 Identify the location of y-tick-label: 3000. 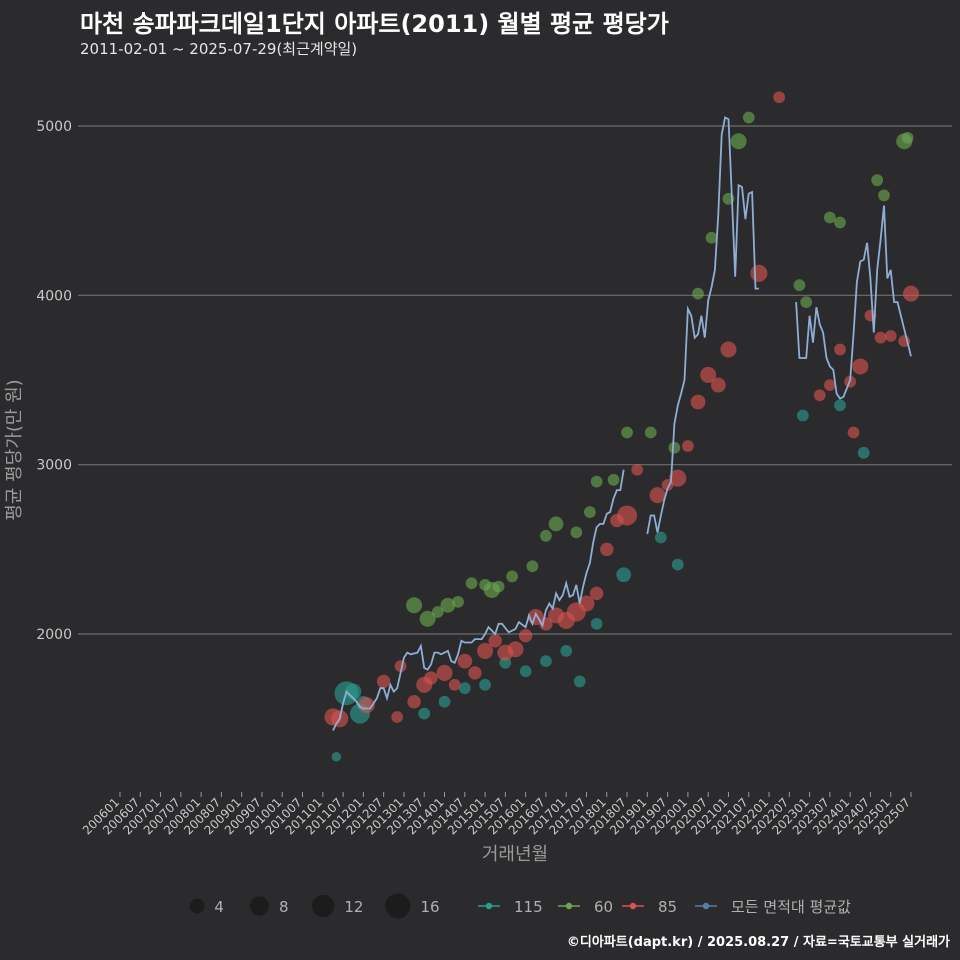
(54, 466).